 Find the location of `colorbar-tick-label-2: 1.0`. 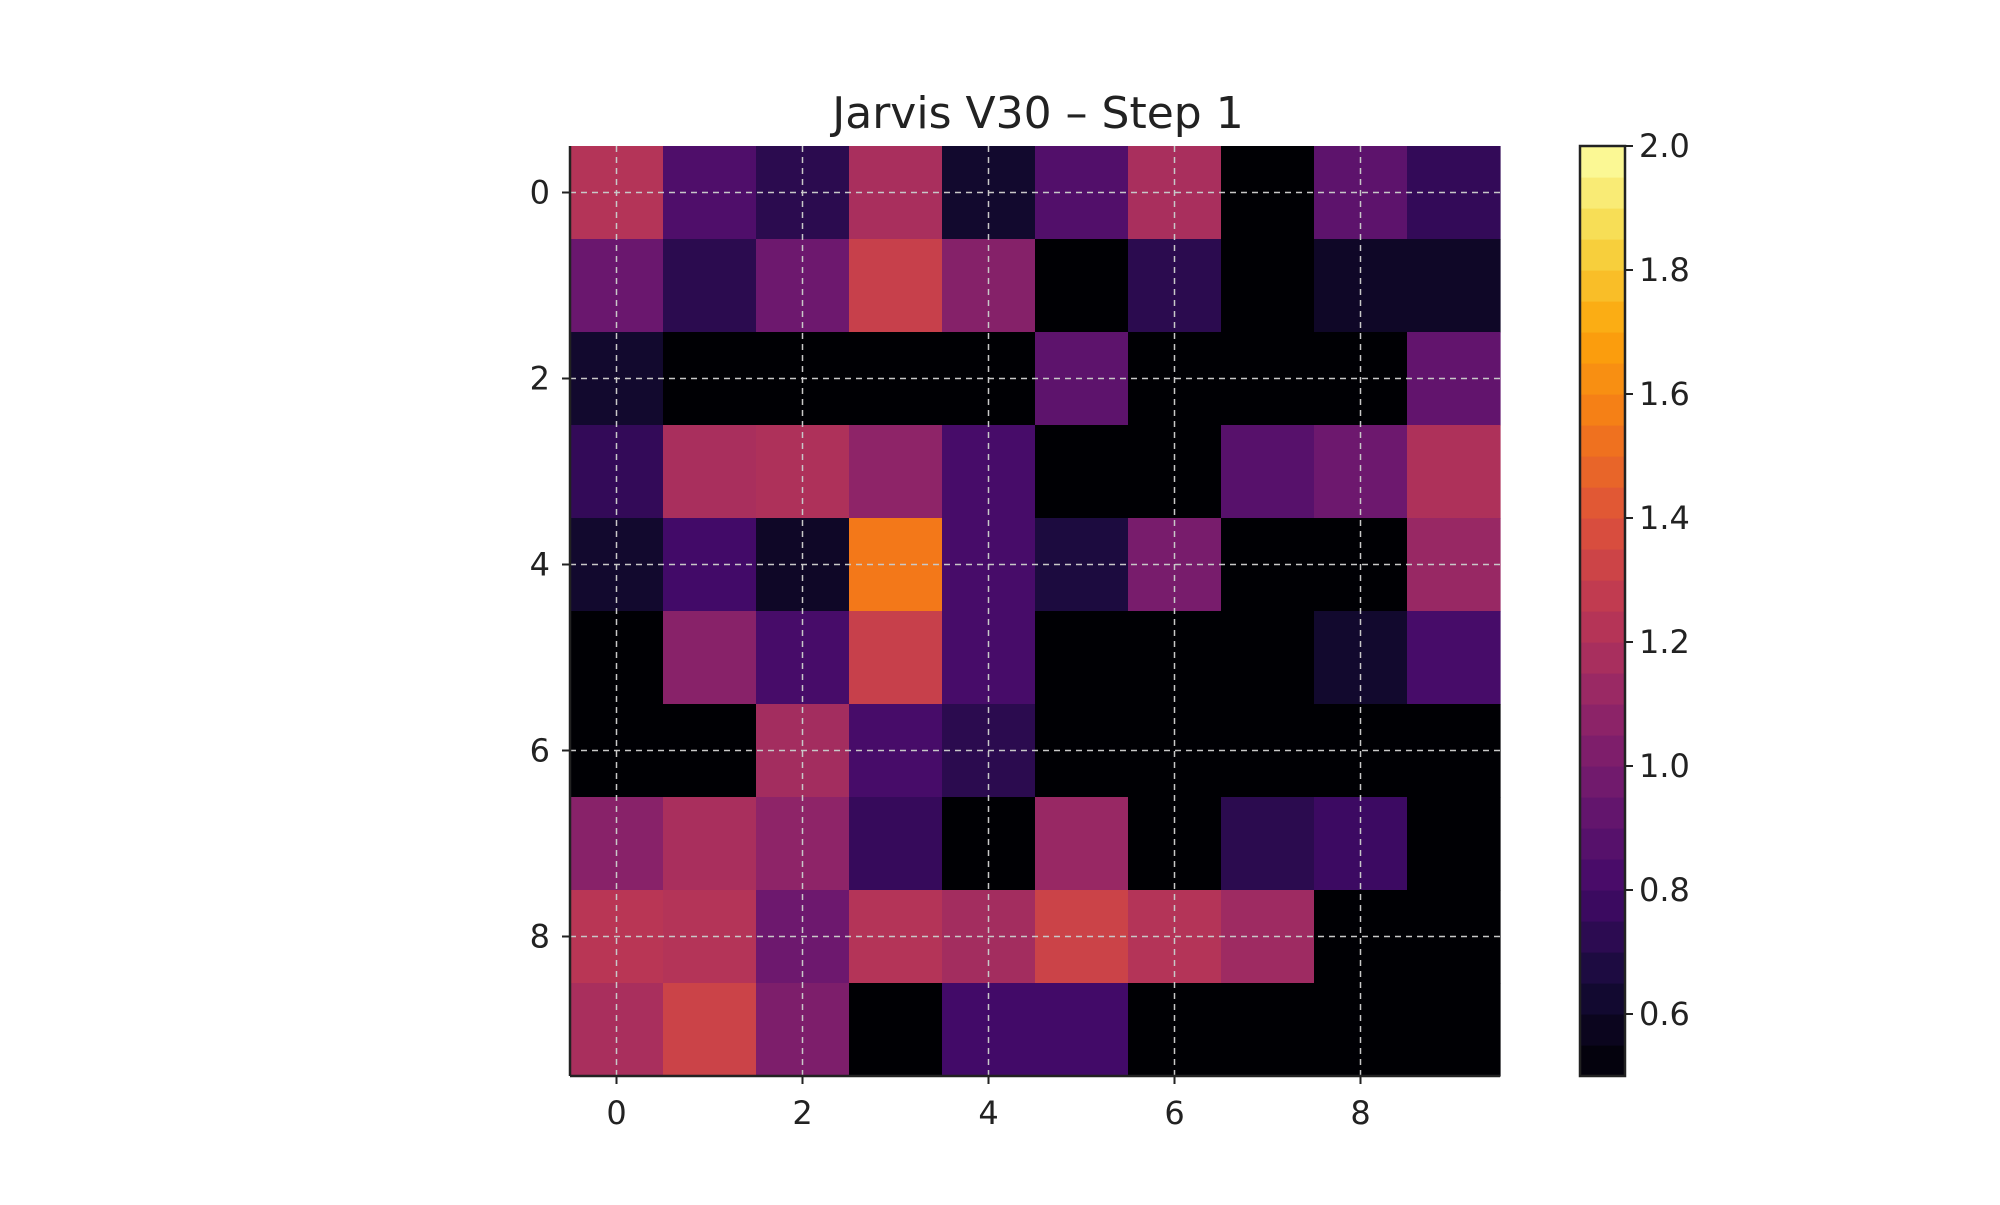

colorbar-tick-label-2: 1.0 is located at coordinates (1664, 766).